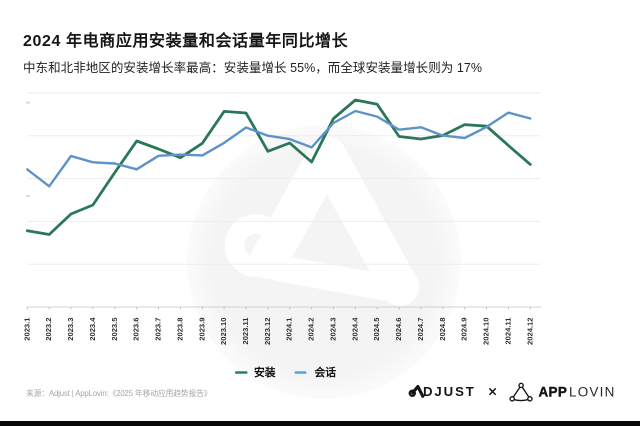  Describe the element at coordinates (333, 329) in the screenshot. I see `svg-text: 2024.3` at that location.